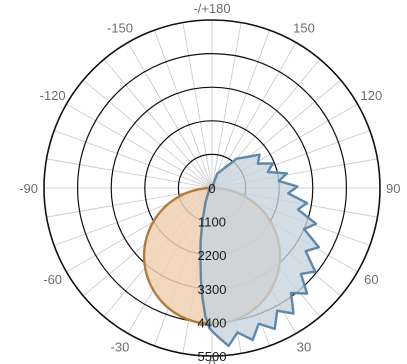 Image resolution: width=407 pixels, height=364 pixels. Describe the element at coordinates (371, 279) in the screenshot. I see `angle-label-60: 60` at that location.